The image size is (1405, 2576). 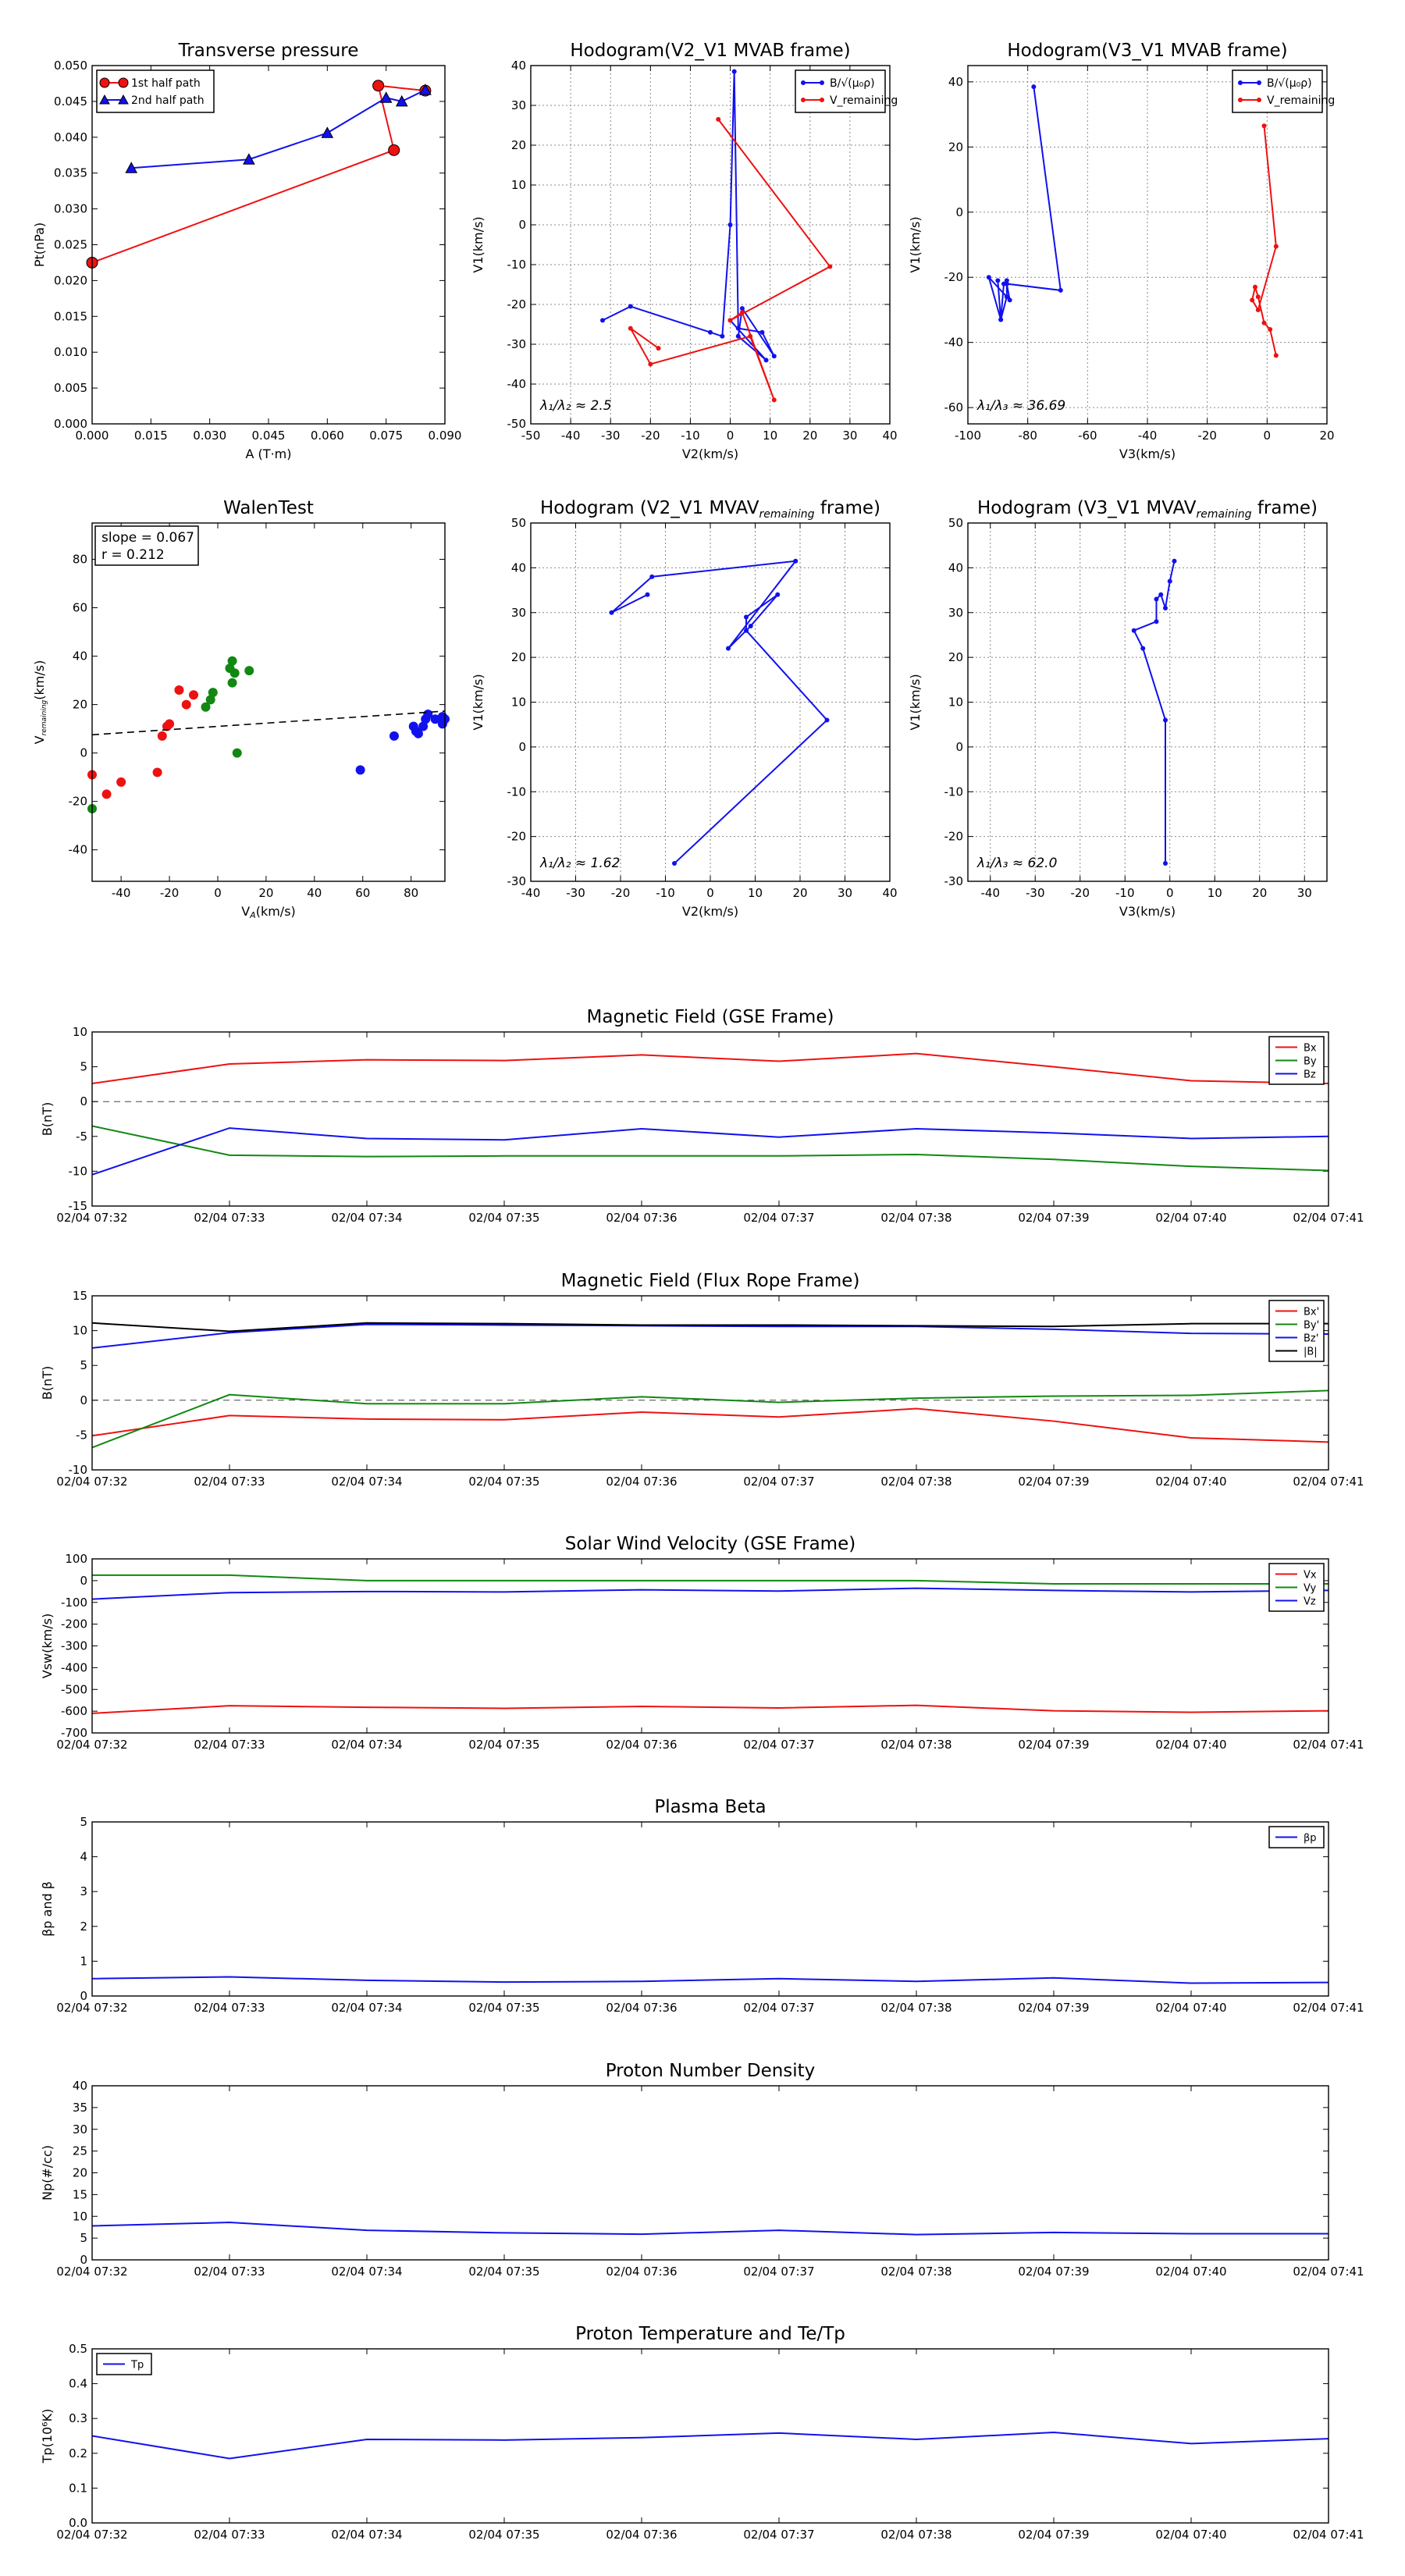 I want to click on legend-label: |B|, so click(x=1311, y=1352).